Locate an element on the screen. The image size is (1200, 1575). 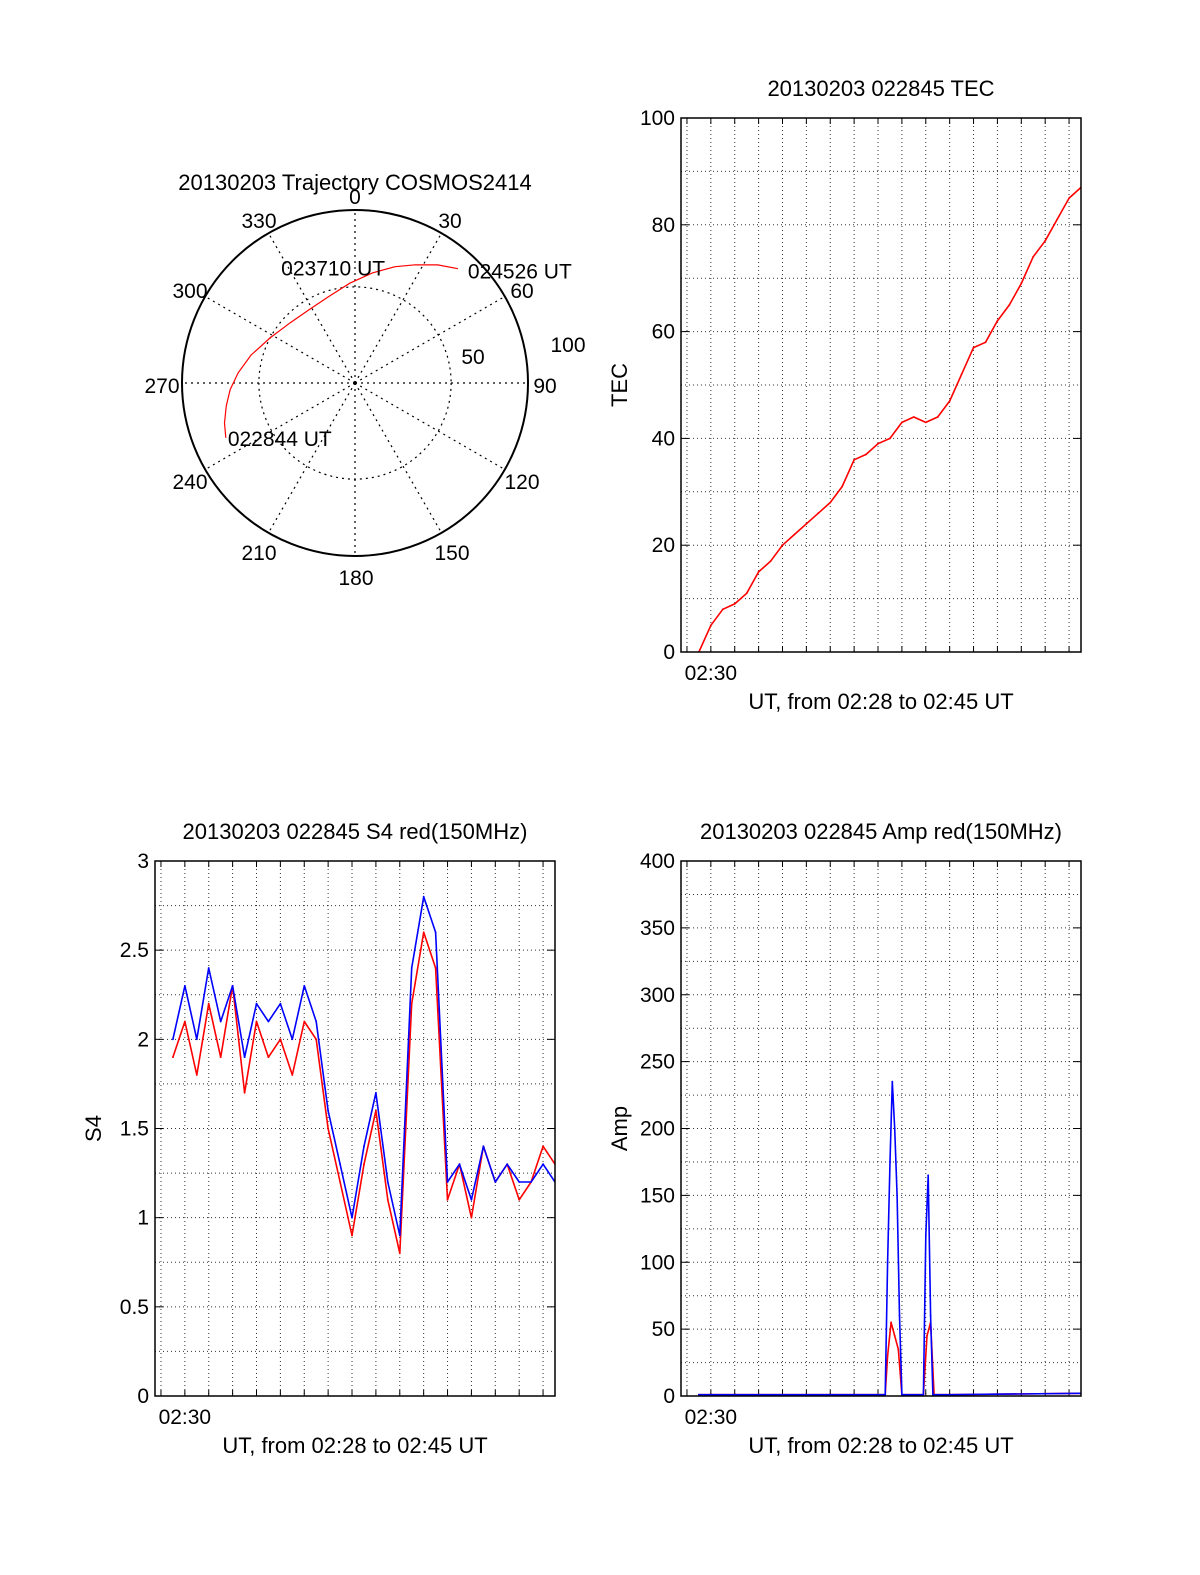
y-tick-label: 250 is located at coordinates (657, 1062).